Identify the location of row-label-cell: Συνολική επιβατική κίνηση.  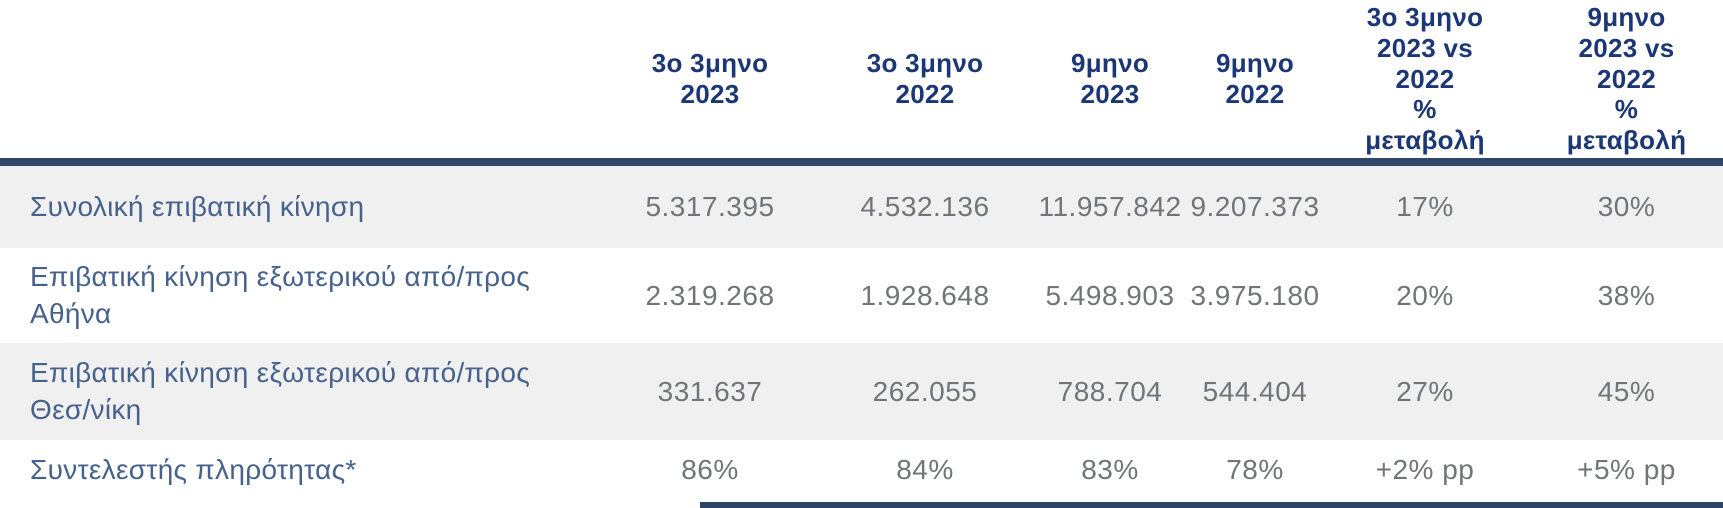
(300, 207).